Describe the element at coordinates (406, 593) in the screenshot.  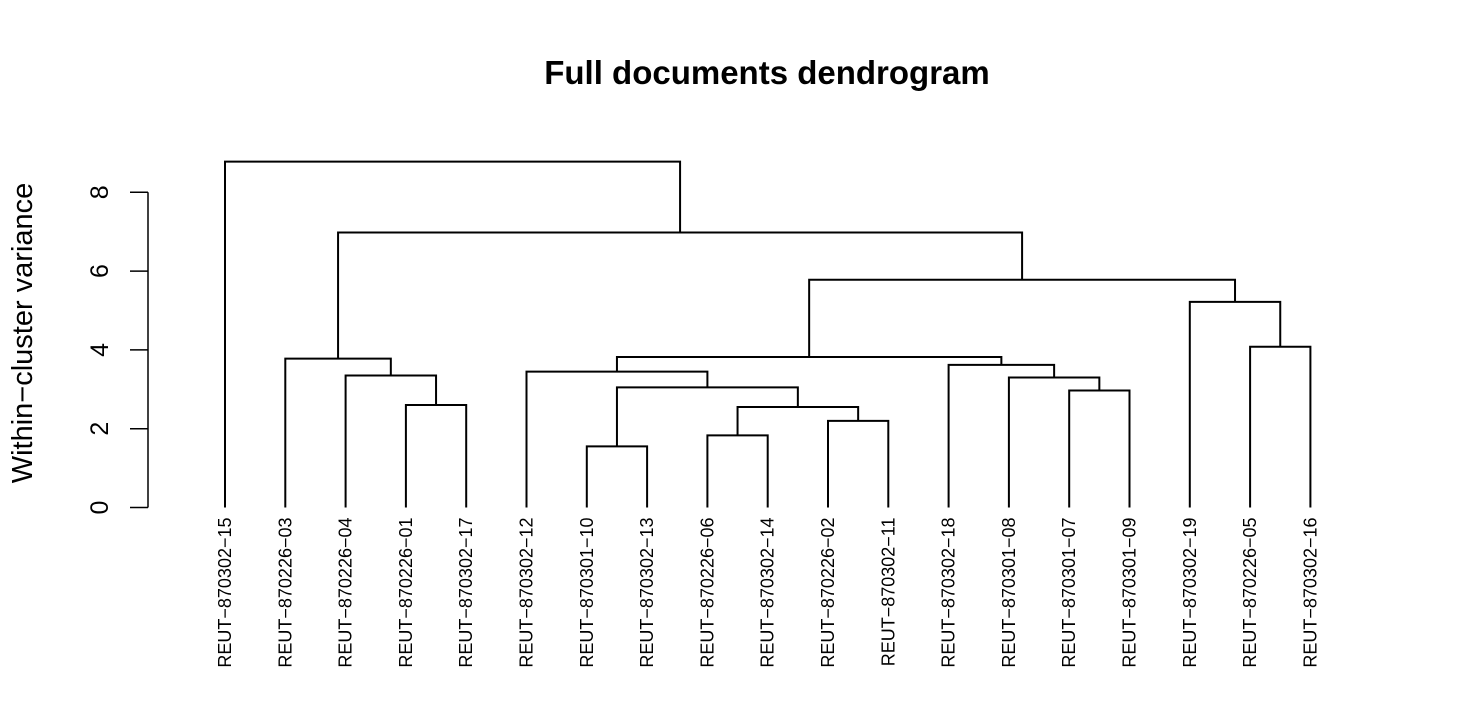
I see `leaf-label: REUT−870226−01` at that location.